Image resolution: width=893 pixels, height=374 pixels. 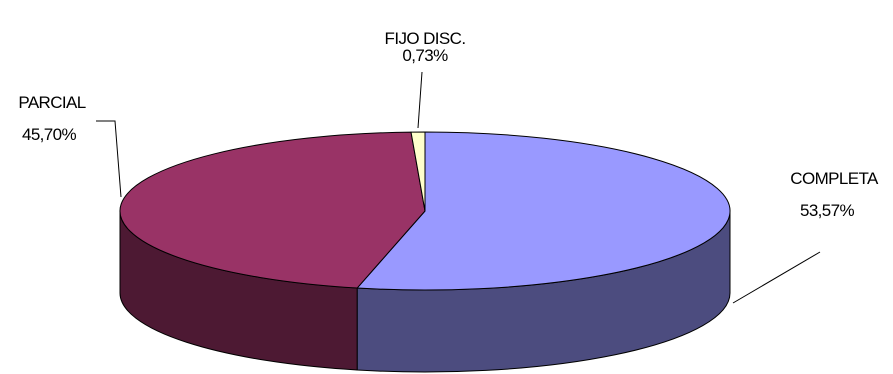 I want to click on leader-line-completa, so click(x=776, y=277).